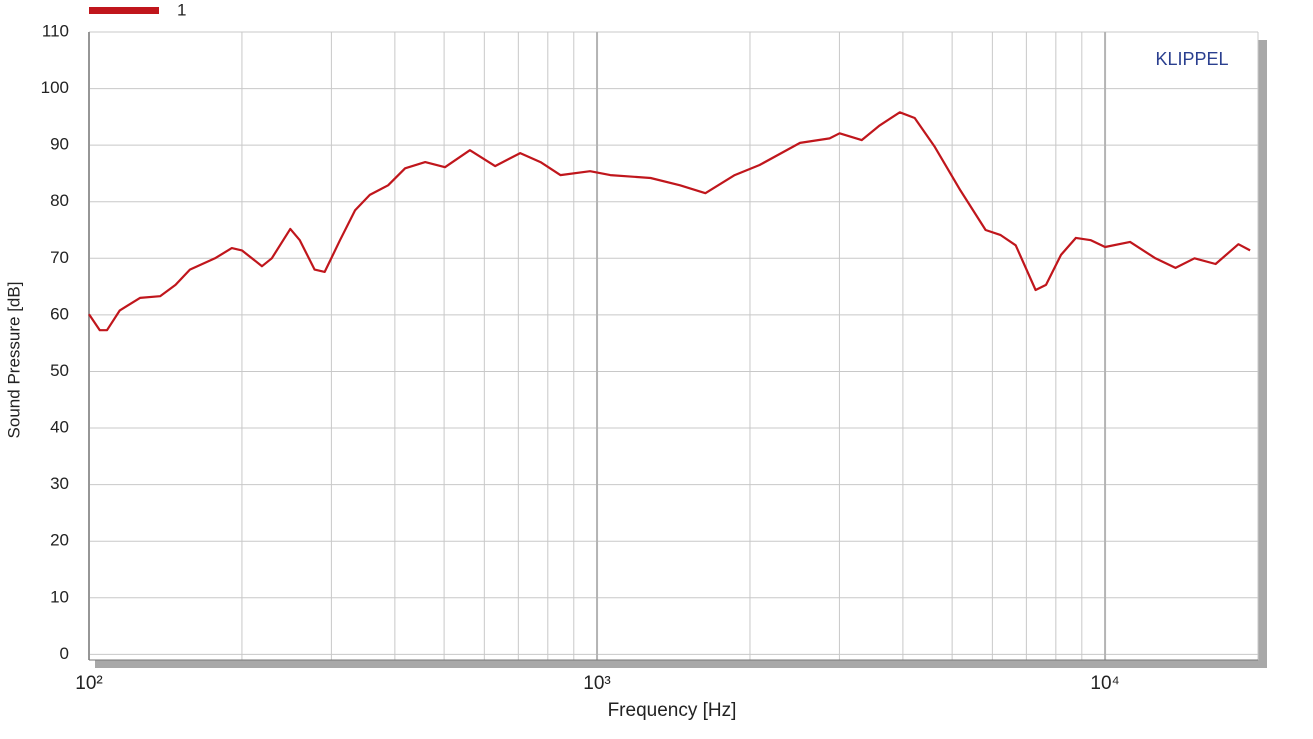 This screenshot has height=739, width=1313. I want to click on y-tick-label: 110, so click(55, 30).